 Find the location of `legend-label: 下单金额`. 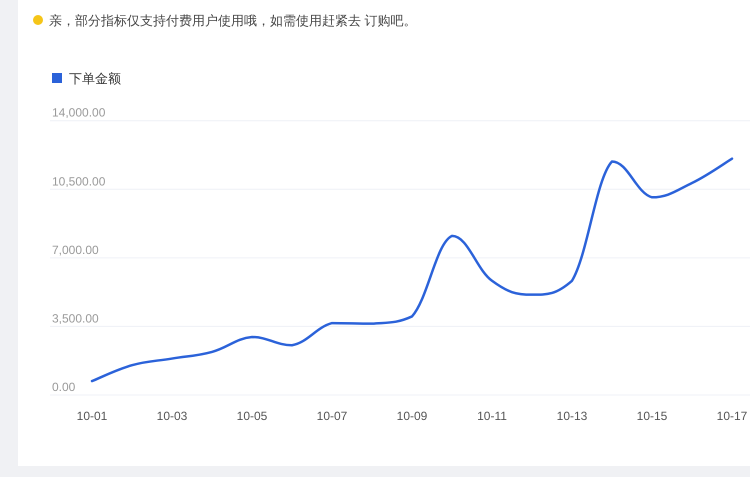

legend-label: 下单金额 is located at coordinates (95, 78).